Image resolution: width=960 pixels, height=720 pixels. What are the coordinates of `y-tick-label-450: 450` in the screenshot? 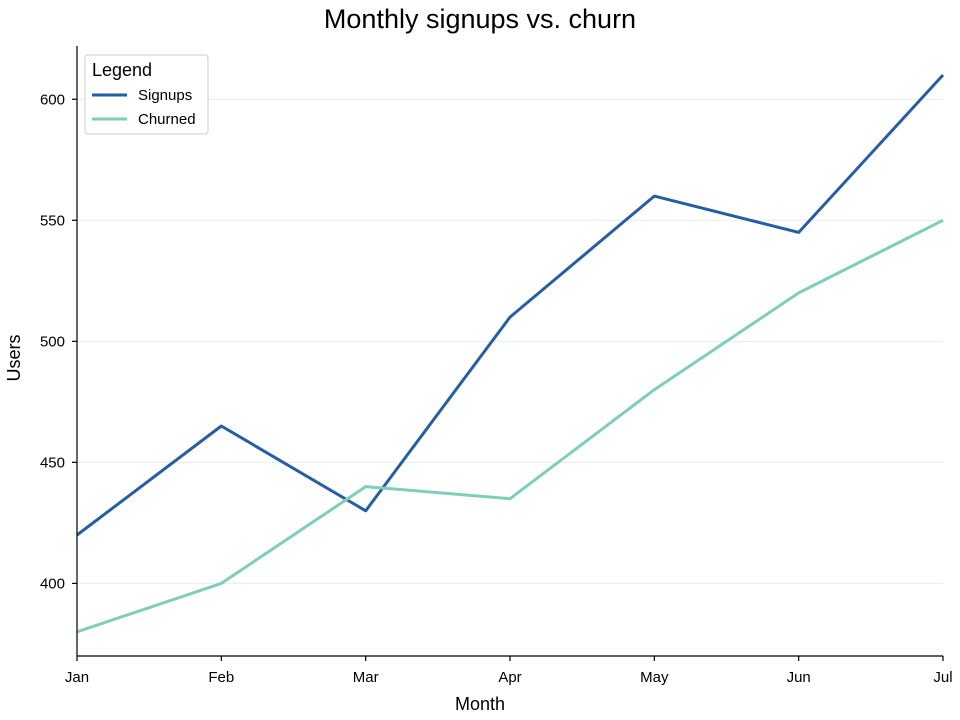 It's located at (52, 462).